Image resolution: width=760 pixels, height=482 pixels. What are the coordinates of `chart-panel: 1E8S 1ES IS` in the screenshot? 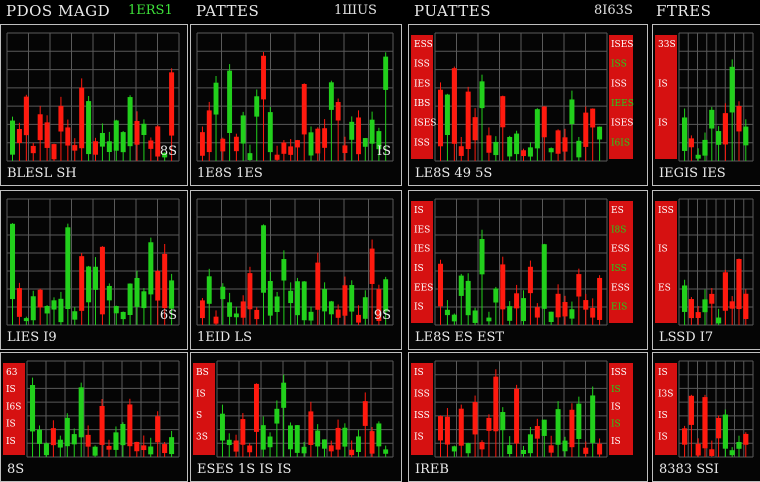 It's located at (296, 105).